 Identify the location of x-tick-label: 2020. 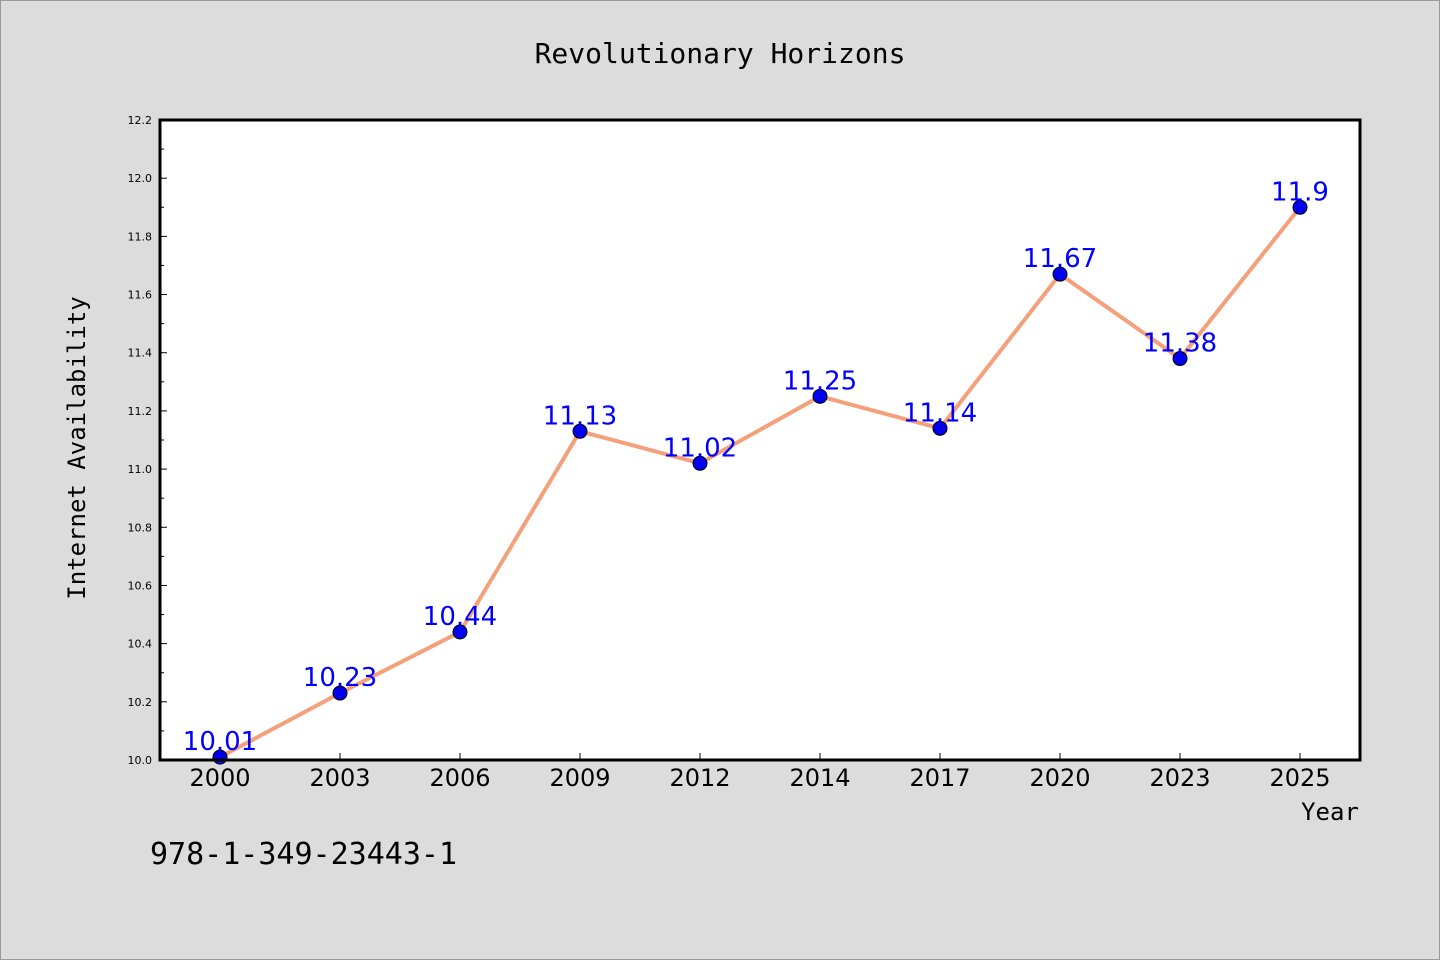
(1059, 778).